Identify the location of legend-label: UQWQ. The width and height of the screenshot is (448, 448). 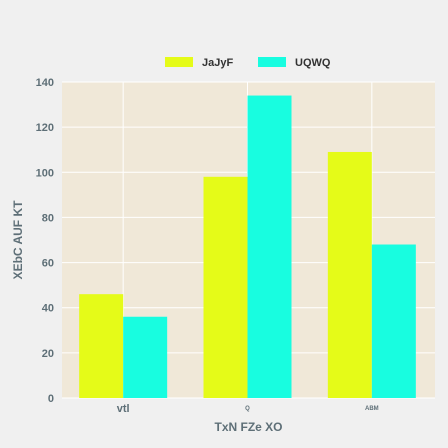
(313, 63).